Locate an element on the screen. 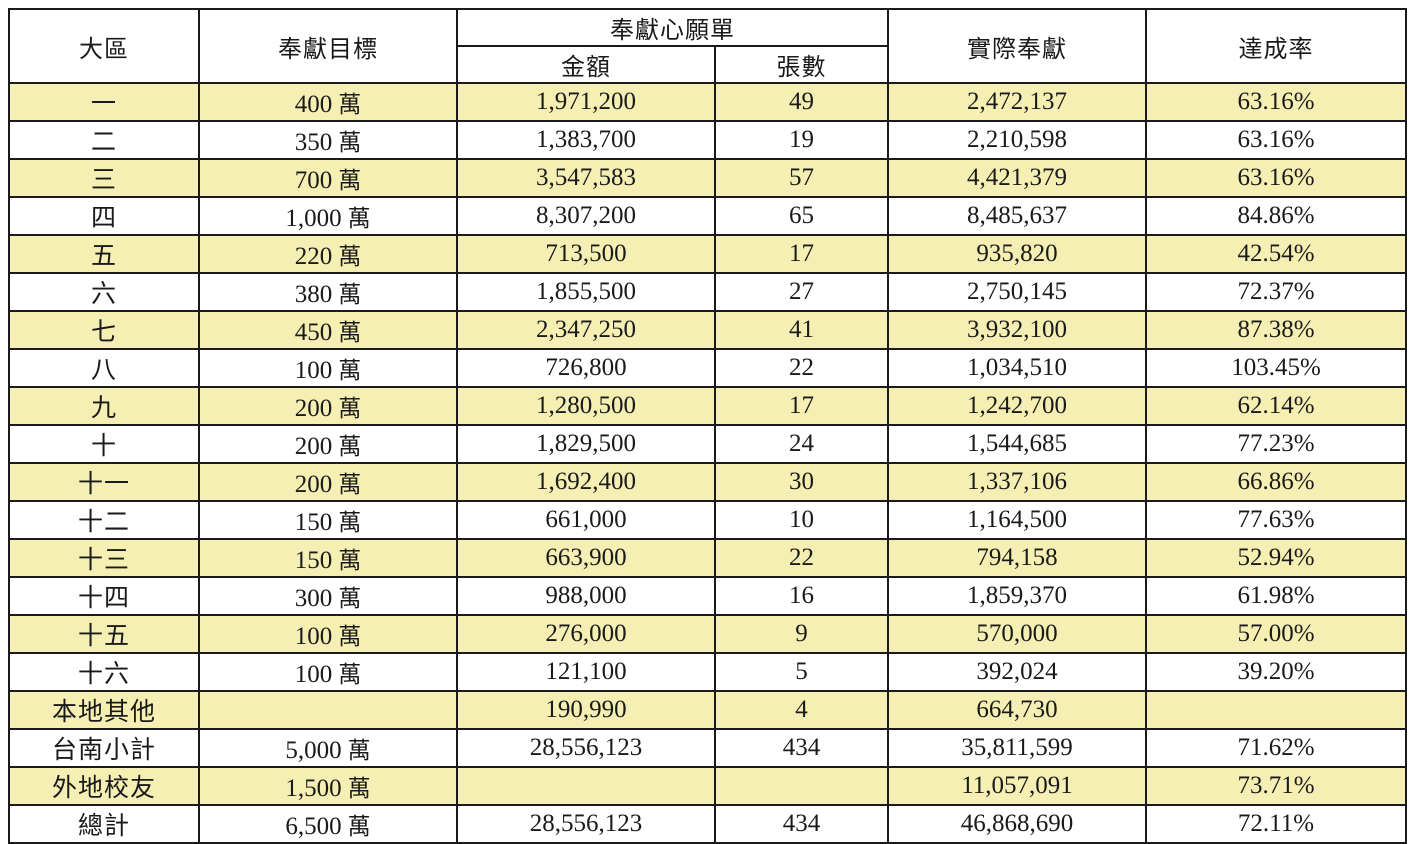 The image size is (1425, 844). cell-rate: 72.11% is located at coordinates (1276, 824).